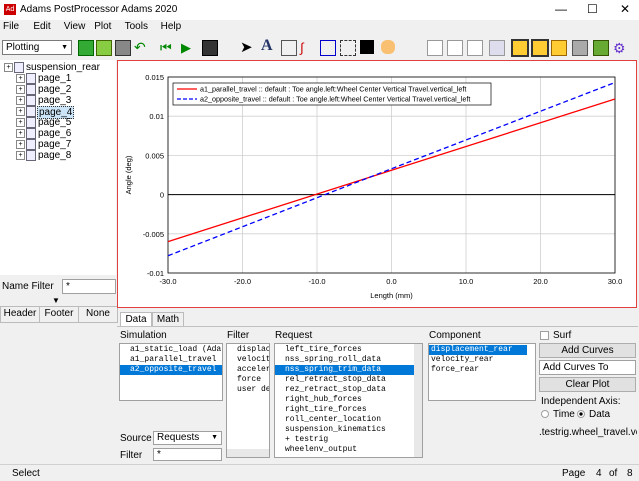 This screenshot has height=481, width=639. I want to click on menu-item: Plot, so click(103, 26).